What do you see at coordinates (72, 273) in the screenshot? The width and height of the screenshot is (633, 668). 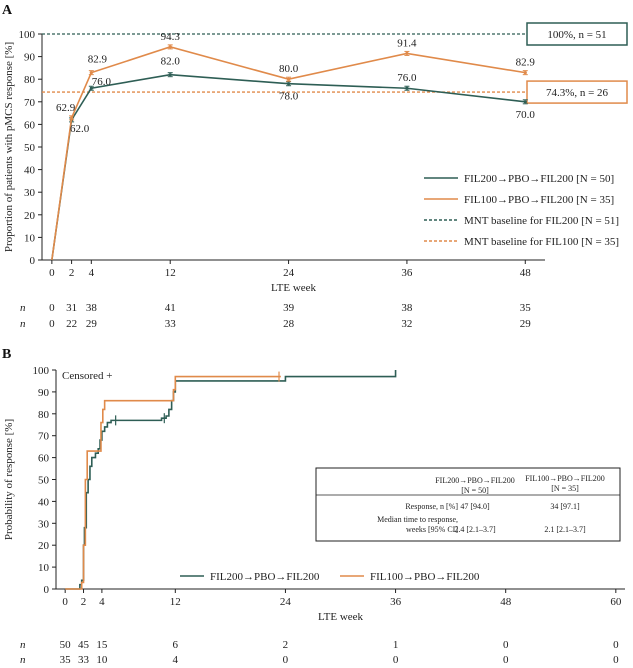 I see `a-x-tick-label: 2` at bounding box center [72, 273].